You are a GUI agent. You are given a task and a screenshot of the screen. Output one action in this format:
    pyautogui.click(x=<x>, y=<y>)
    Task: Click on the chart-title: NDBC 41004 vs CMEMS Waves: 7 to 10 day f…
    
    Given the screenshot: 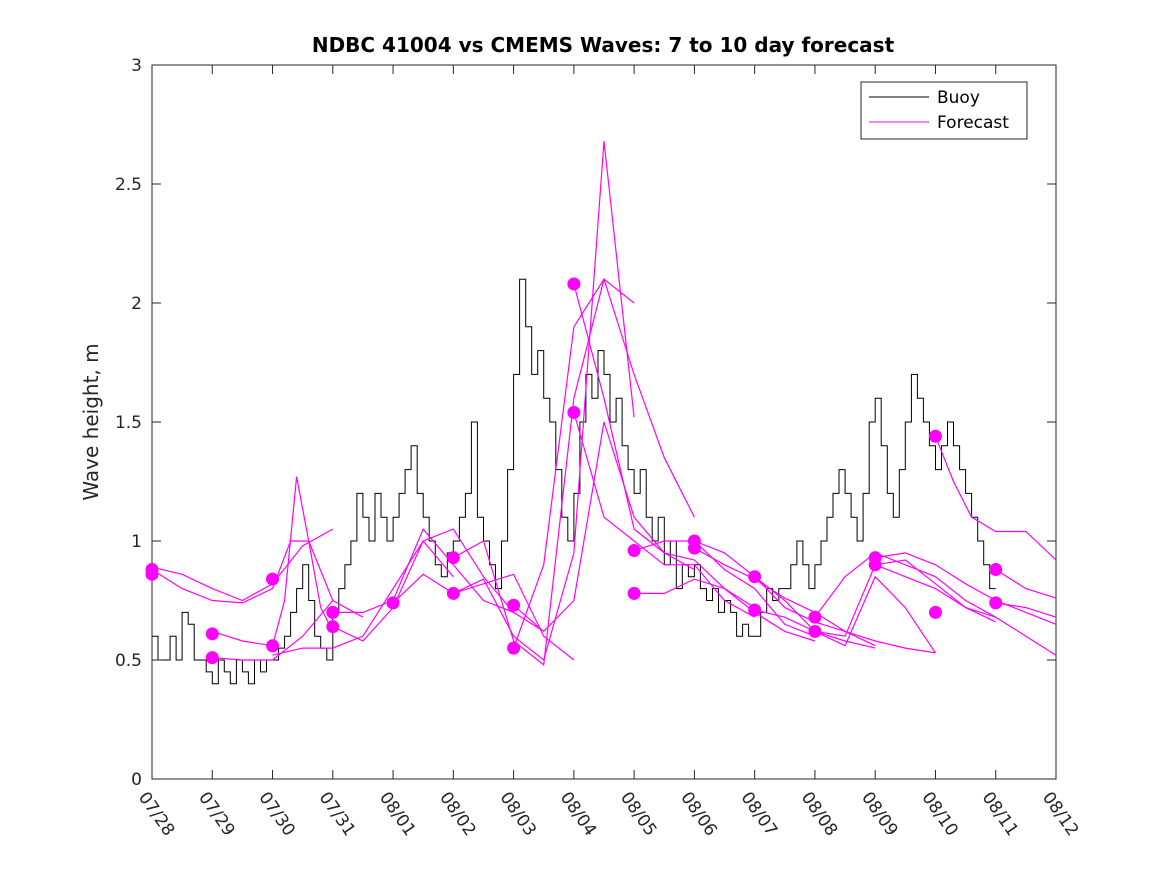 What is the action you would take?
    pyautogui.click(x=603, y=45)
    